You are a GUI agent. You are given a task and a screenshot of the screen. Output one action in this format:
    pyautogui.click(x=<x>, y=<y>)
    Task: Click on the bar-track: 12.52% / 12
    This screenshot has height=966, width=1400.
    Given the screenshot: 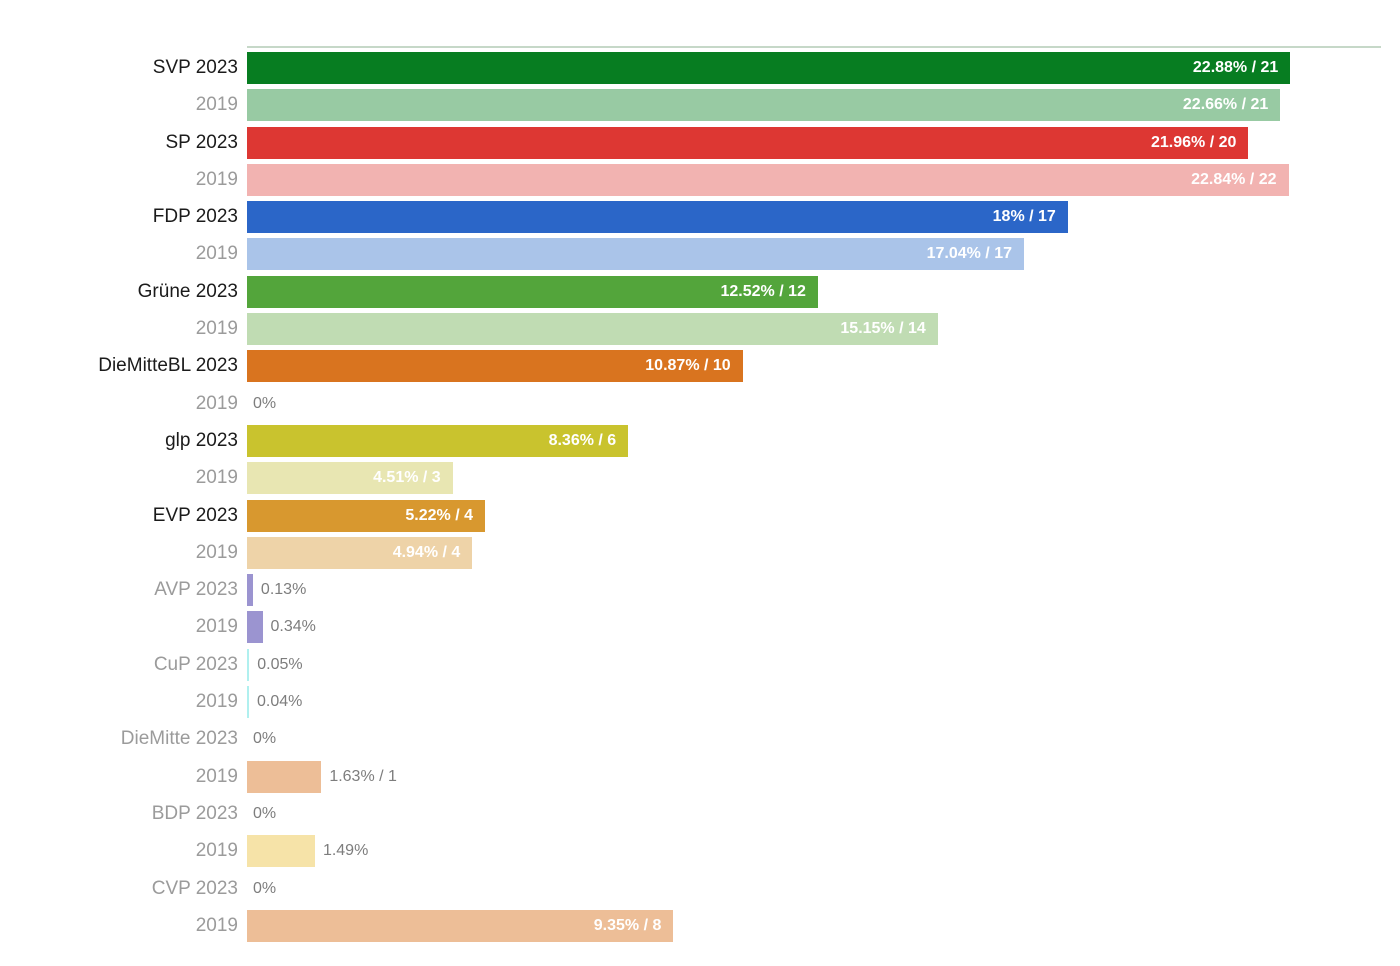 What is the action you would take?
    pyautogui.click(x=795, y=291)
    